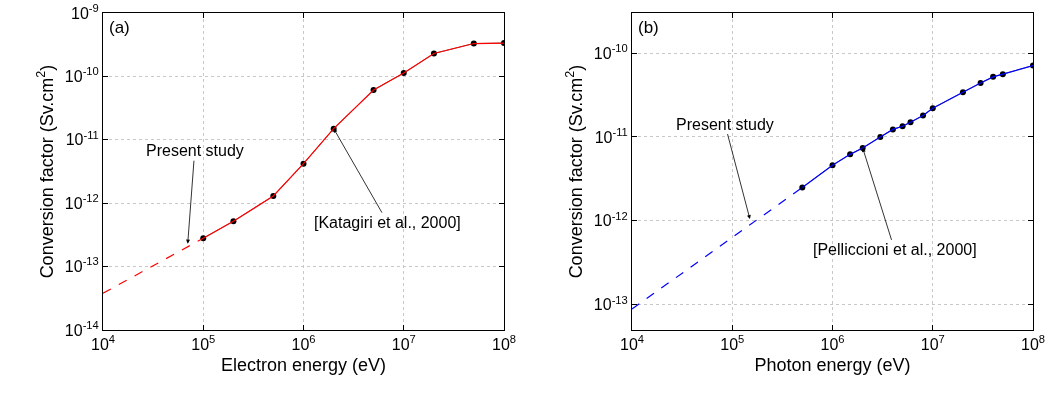 This screenshot has height=407, width=1055. Describe the element at coordinates (632, 343) in the screenshot. I see `x-tick-label: 10$^{4}$` at that location.